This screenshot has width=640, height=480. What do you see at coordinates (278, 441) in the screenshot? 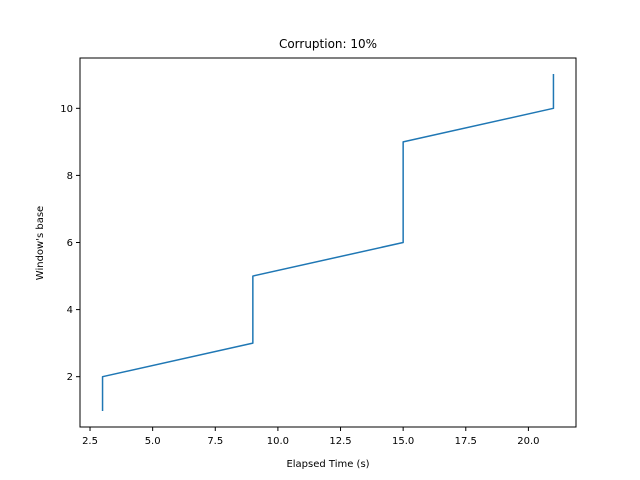
I see `x-tick-label: 10.0` at bounding box center [278, 441].